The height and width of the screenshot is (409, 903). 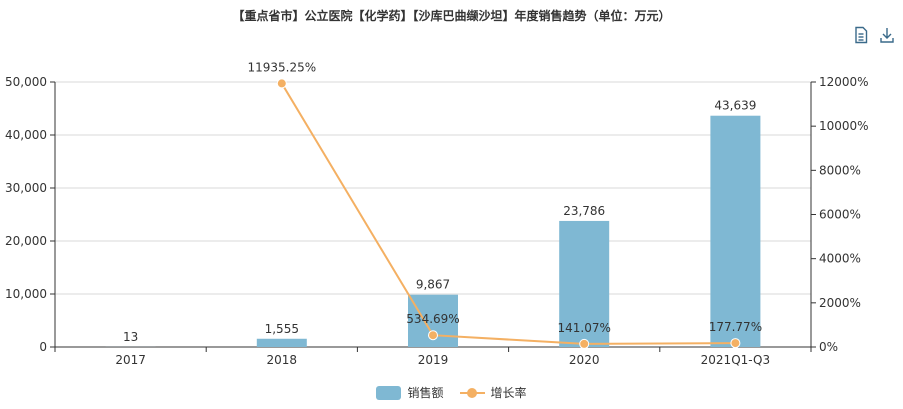 What do you see at coordinates (432, 319) in the screenshot?
I see `growth-data-label: 534.69%` at bounding box center [432, 319].